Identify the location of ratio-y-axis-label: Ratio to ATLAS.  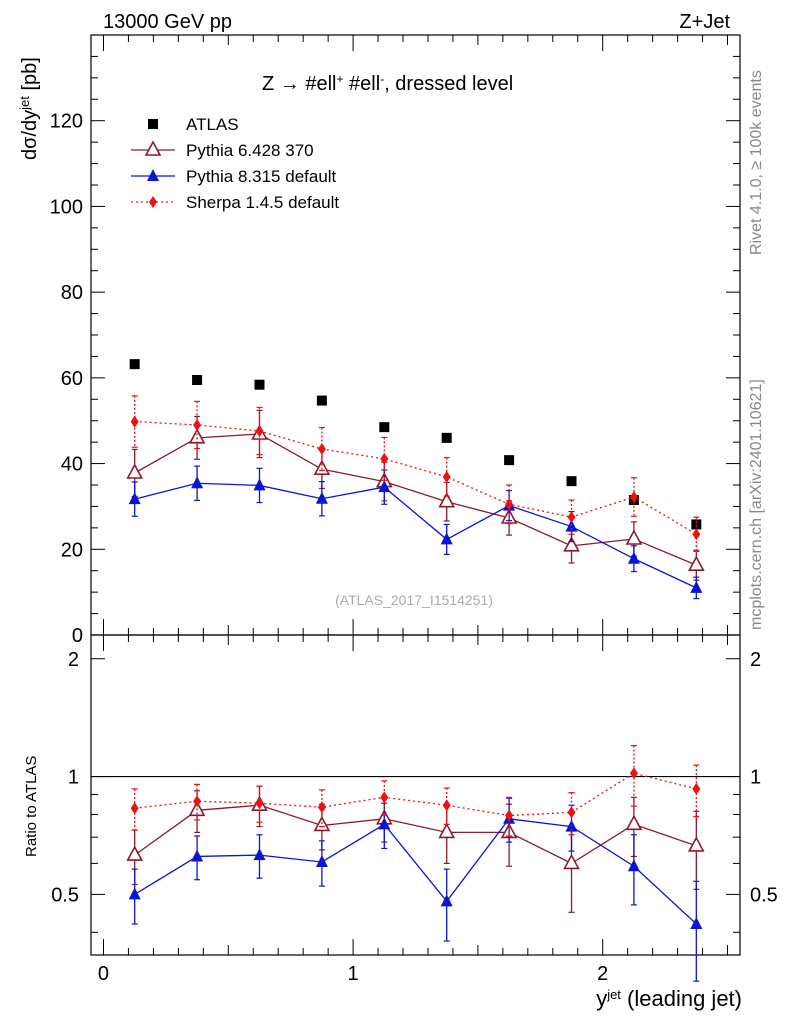
(31, 806).